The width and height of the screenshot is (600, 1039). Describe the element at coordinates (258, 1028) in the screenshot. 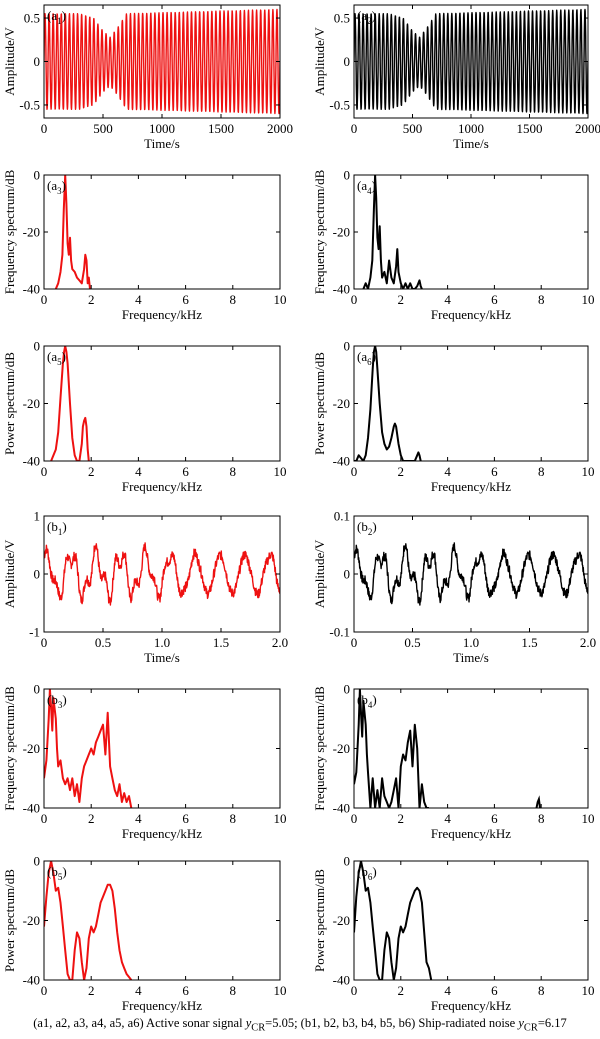

I see `caption-a-sub: CR` at that location.